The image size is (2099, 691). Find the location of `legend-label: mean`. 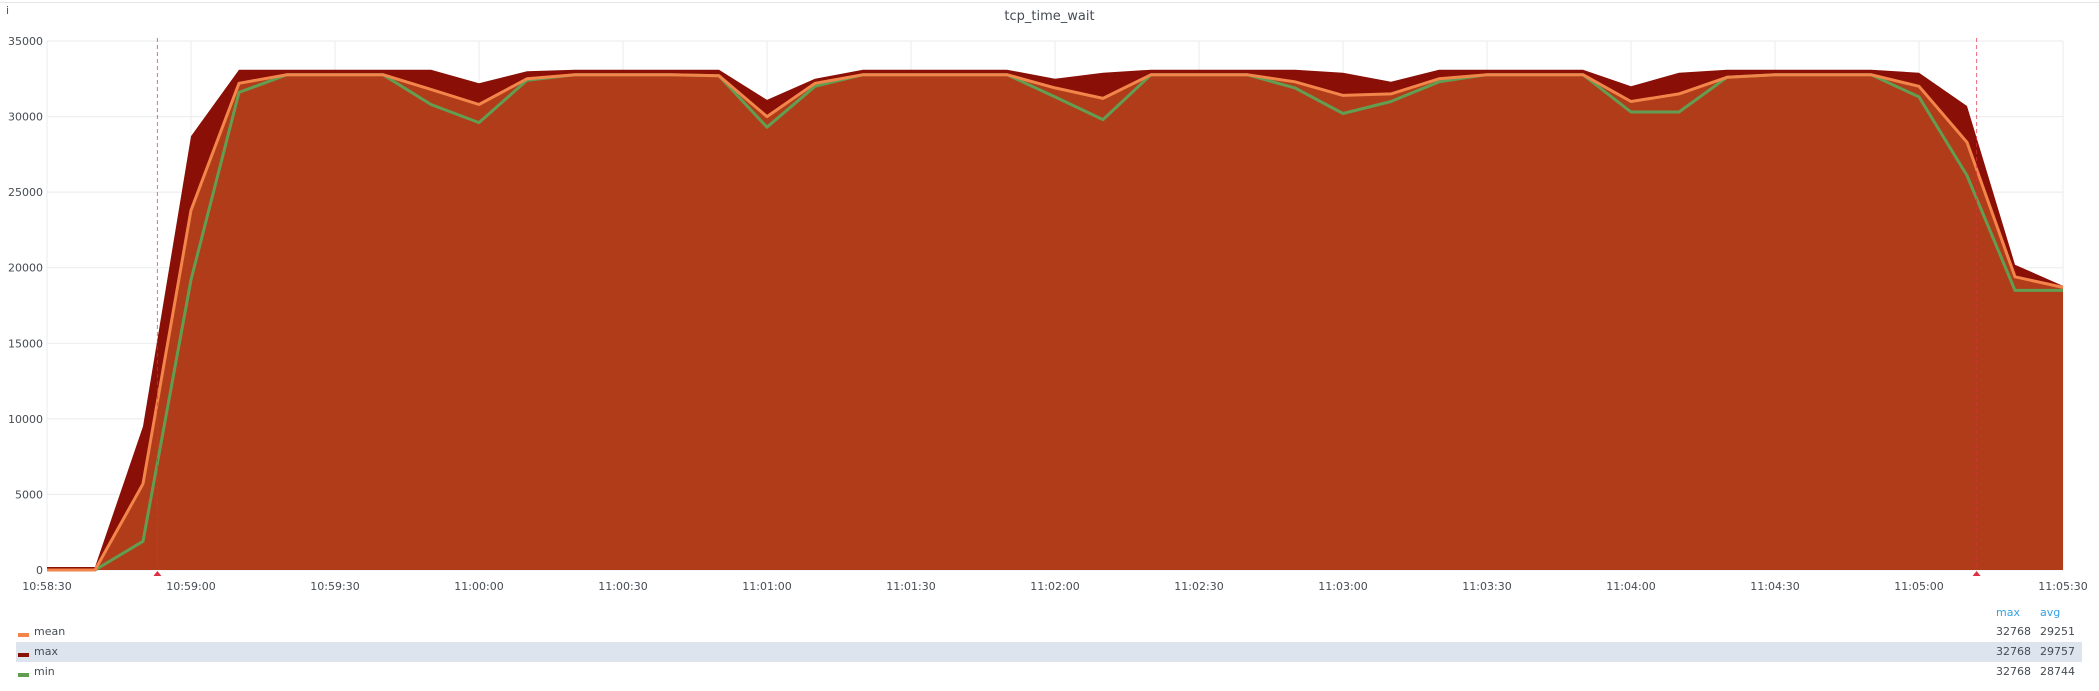

legend-label: mean is located at coordinates (50, 631).